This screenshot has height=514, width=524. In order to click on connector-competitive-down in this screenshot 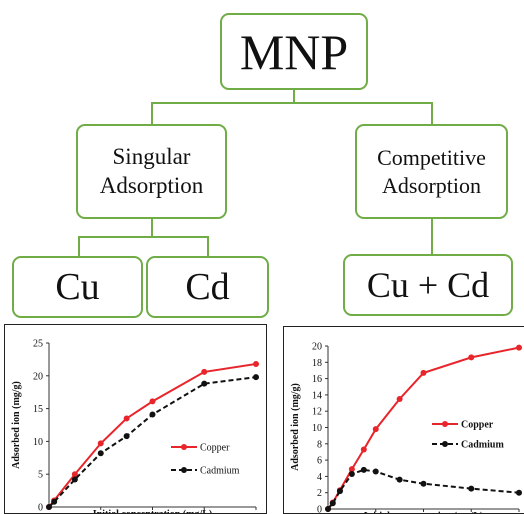, I will do `click(432, 236)`.